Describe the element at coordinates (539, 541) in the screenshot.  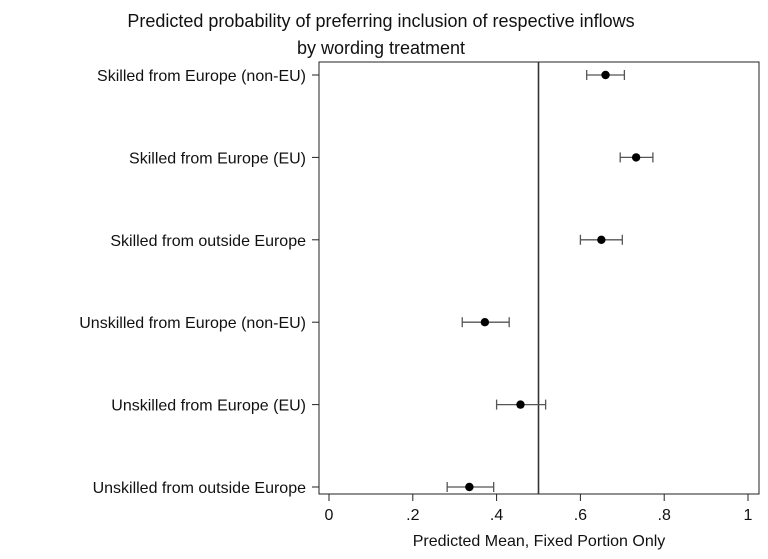
I see `x-axis-label: Predicted Mean, Fixed Portion Only` at that location.